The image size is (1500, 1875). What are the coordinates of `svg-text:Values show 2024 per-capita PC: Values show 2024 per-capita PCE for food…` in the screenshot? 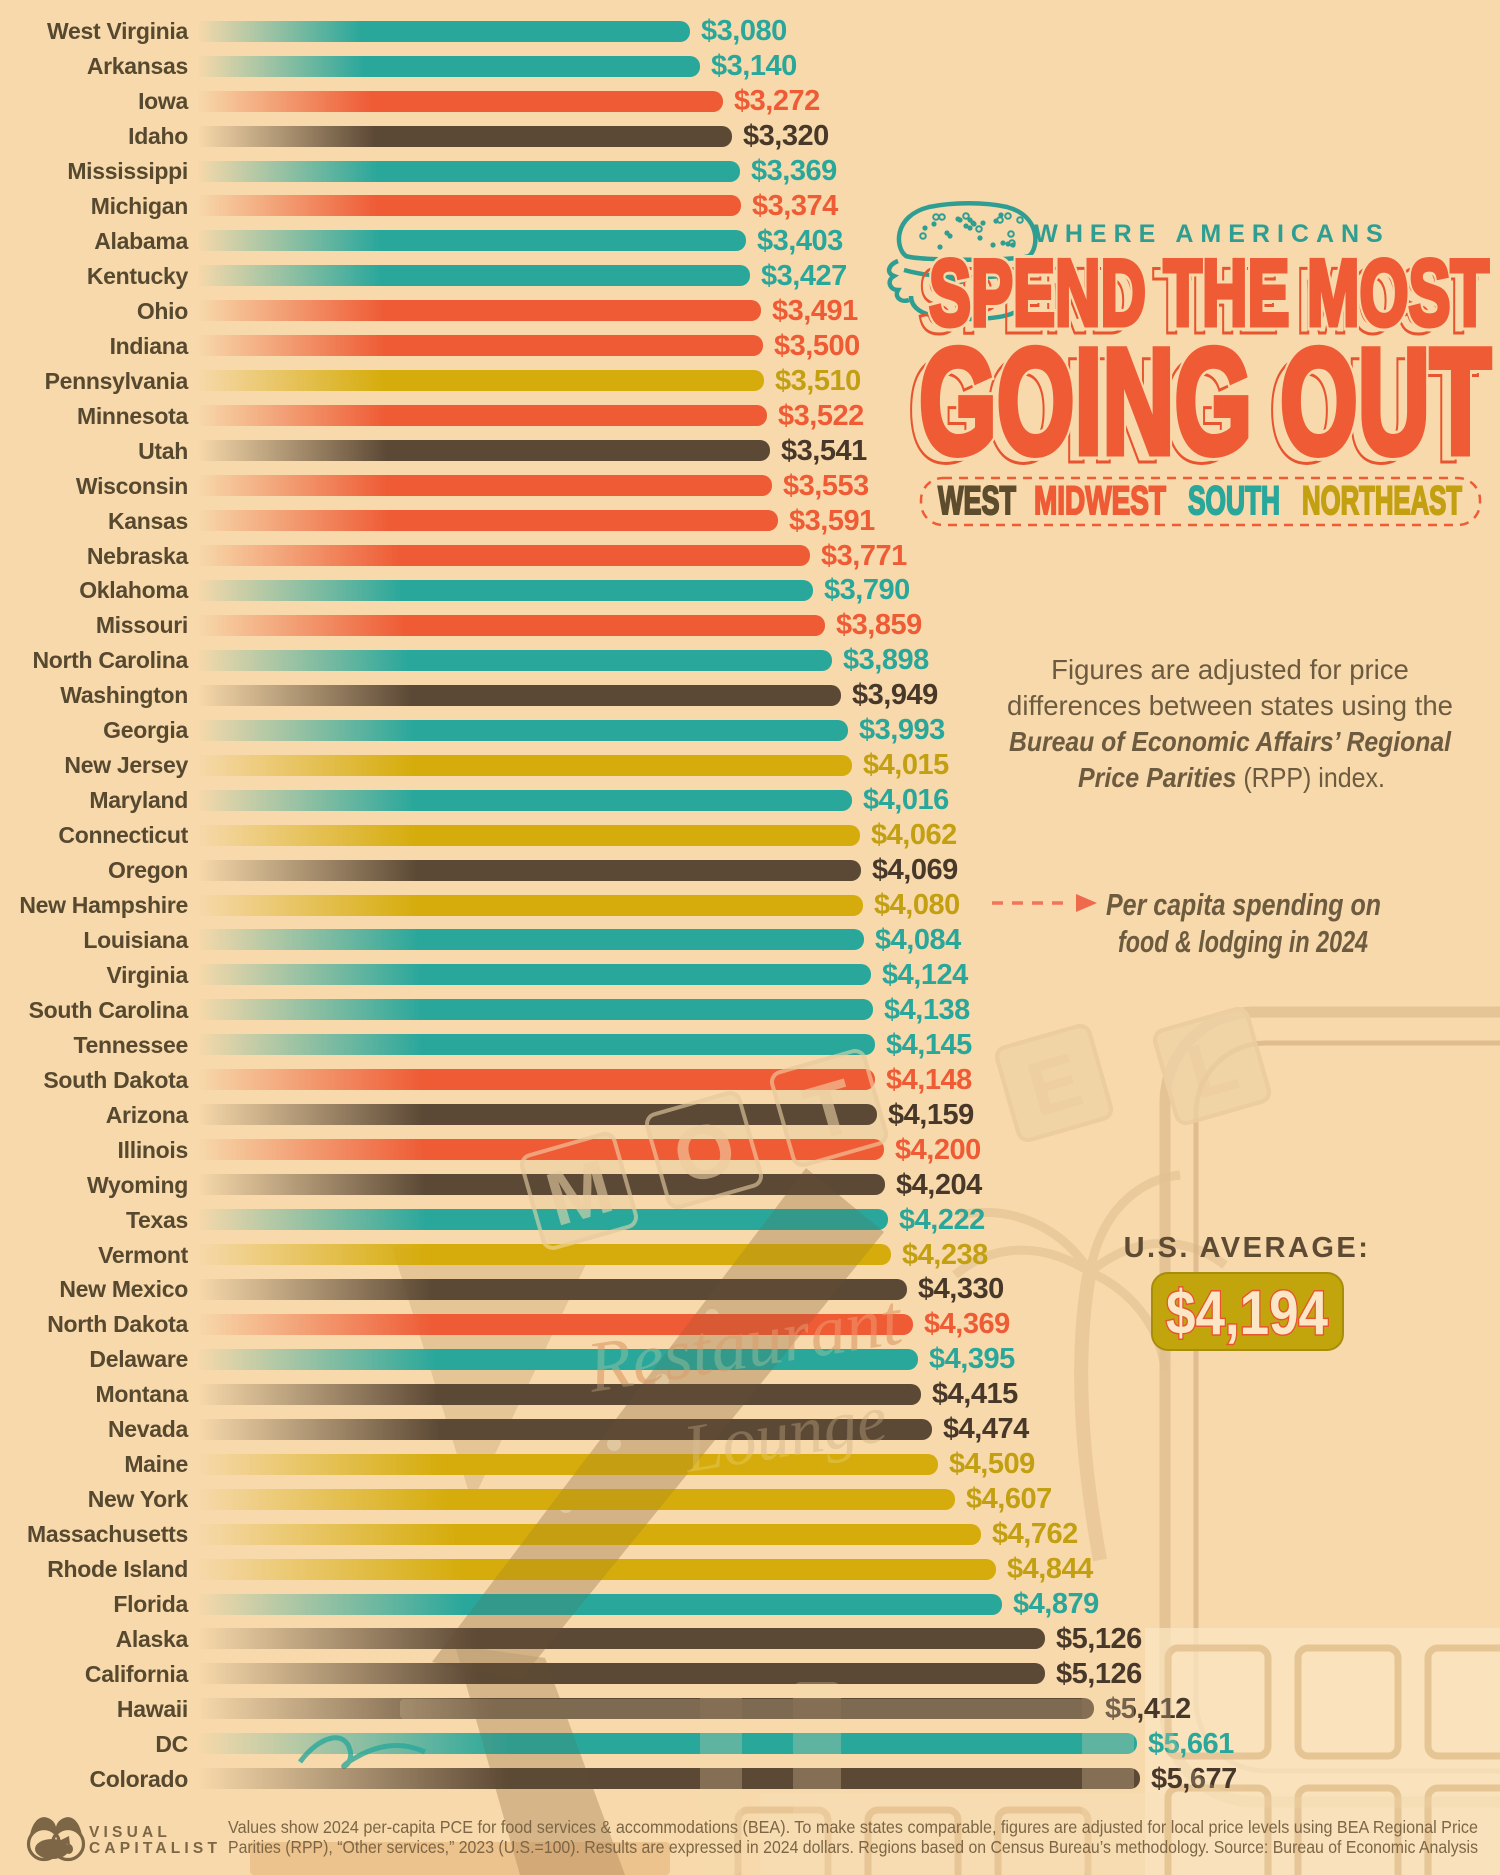 It's located at (853, 1827).